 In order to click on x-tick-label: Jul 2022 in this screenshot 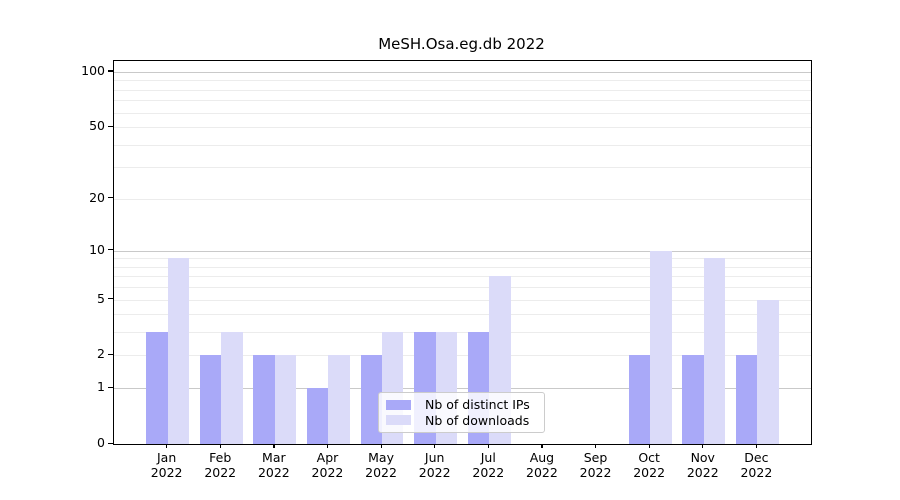, I will do `click(488, 465)`.